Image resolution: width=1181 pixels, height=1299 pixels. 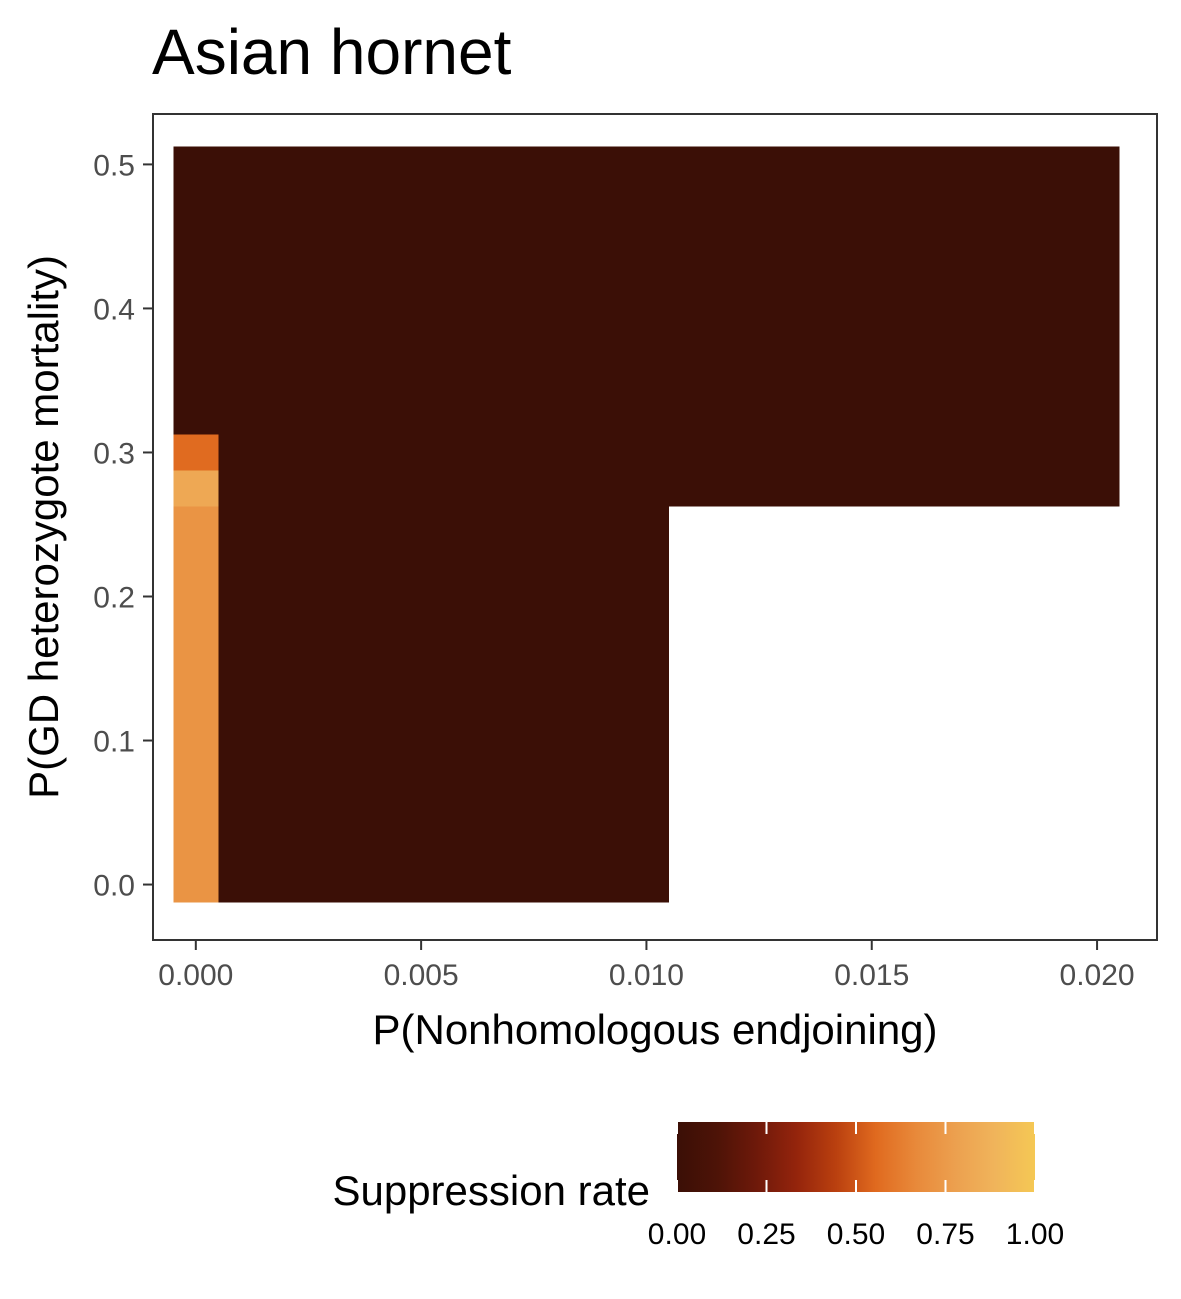 I want to click on legend-tick-label: 0.00, so click(x=677, y=1234).